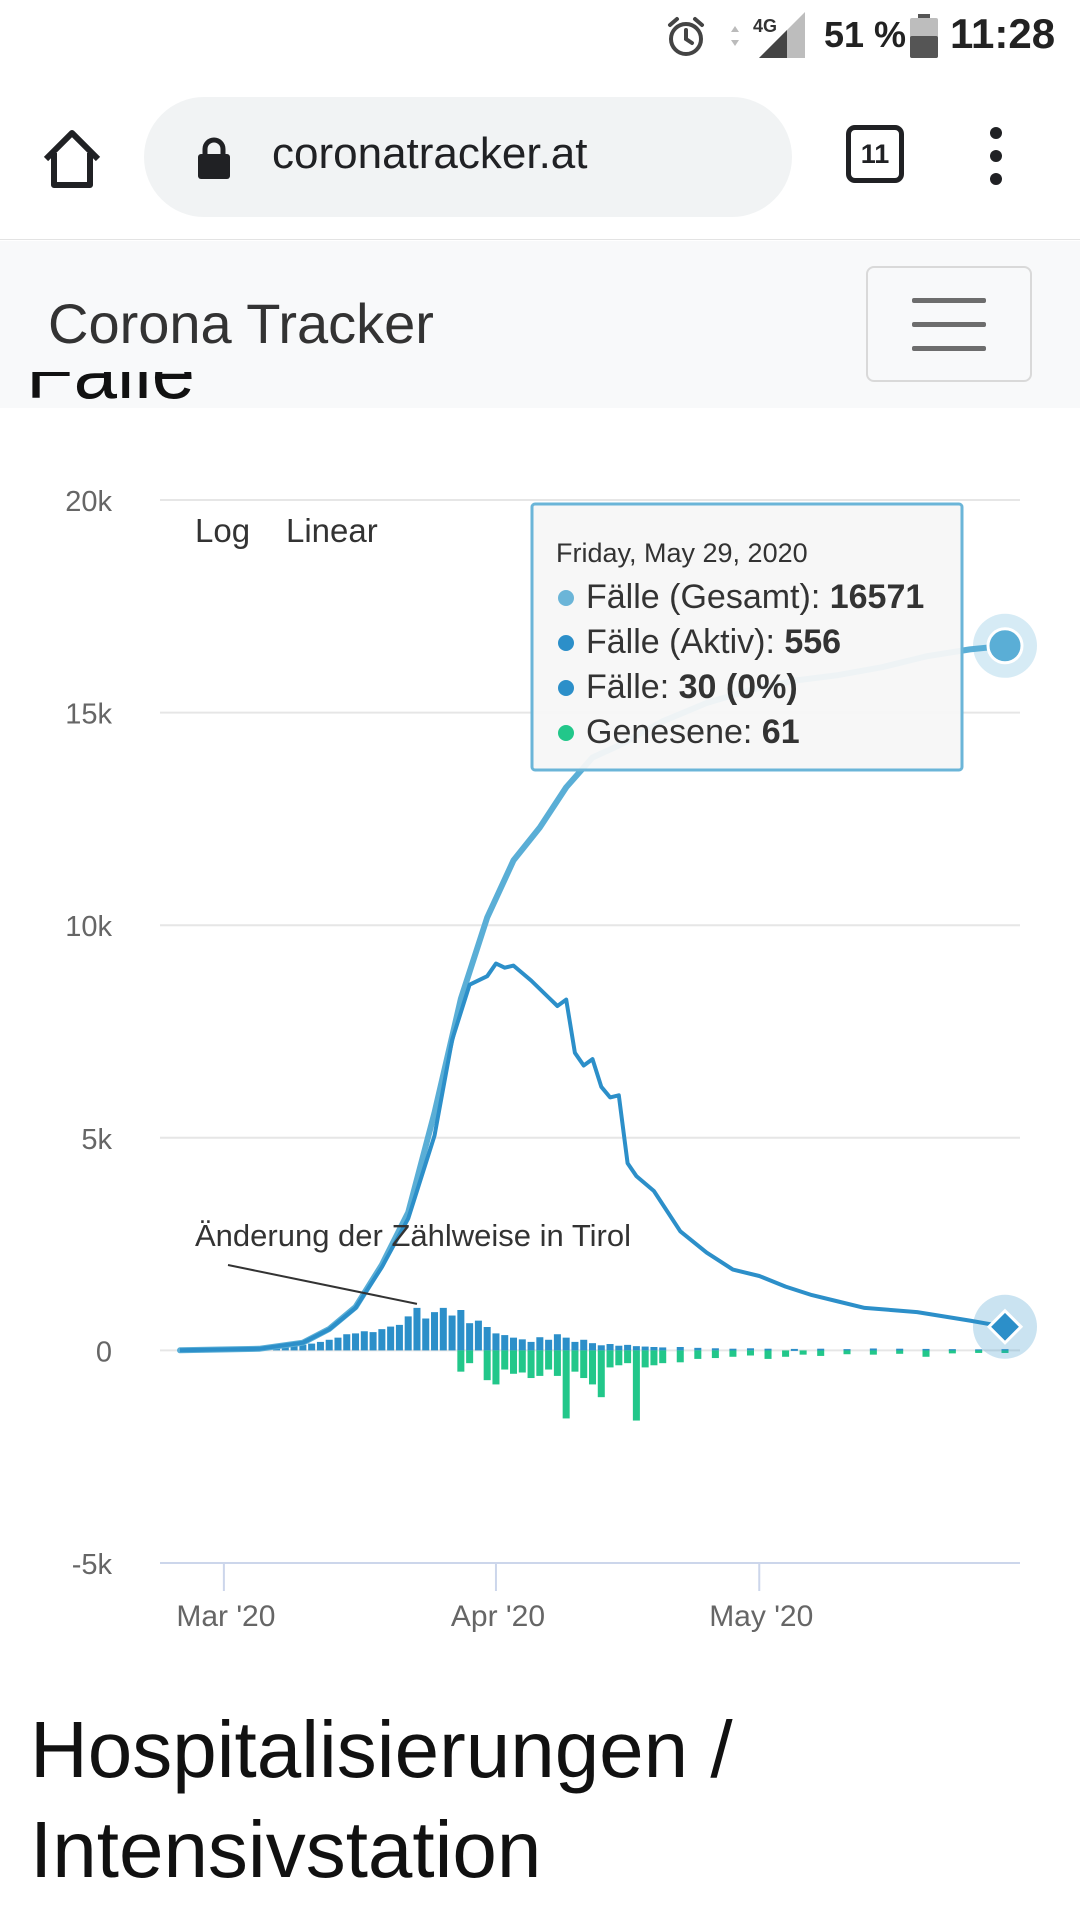 Image resolution: width=1080 pixels, height=1920 pixels. I want to click on tooltip-box, so click(747, 637).